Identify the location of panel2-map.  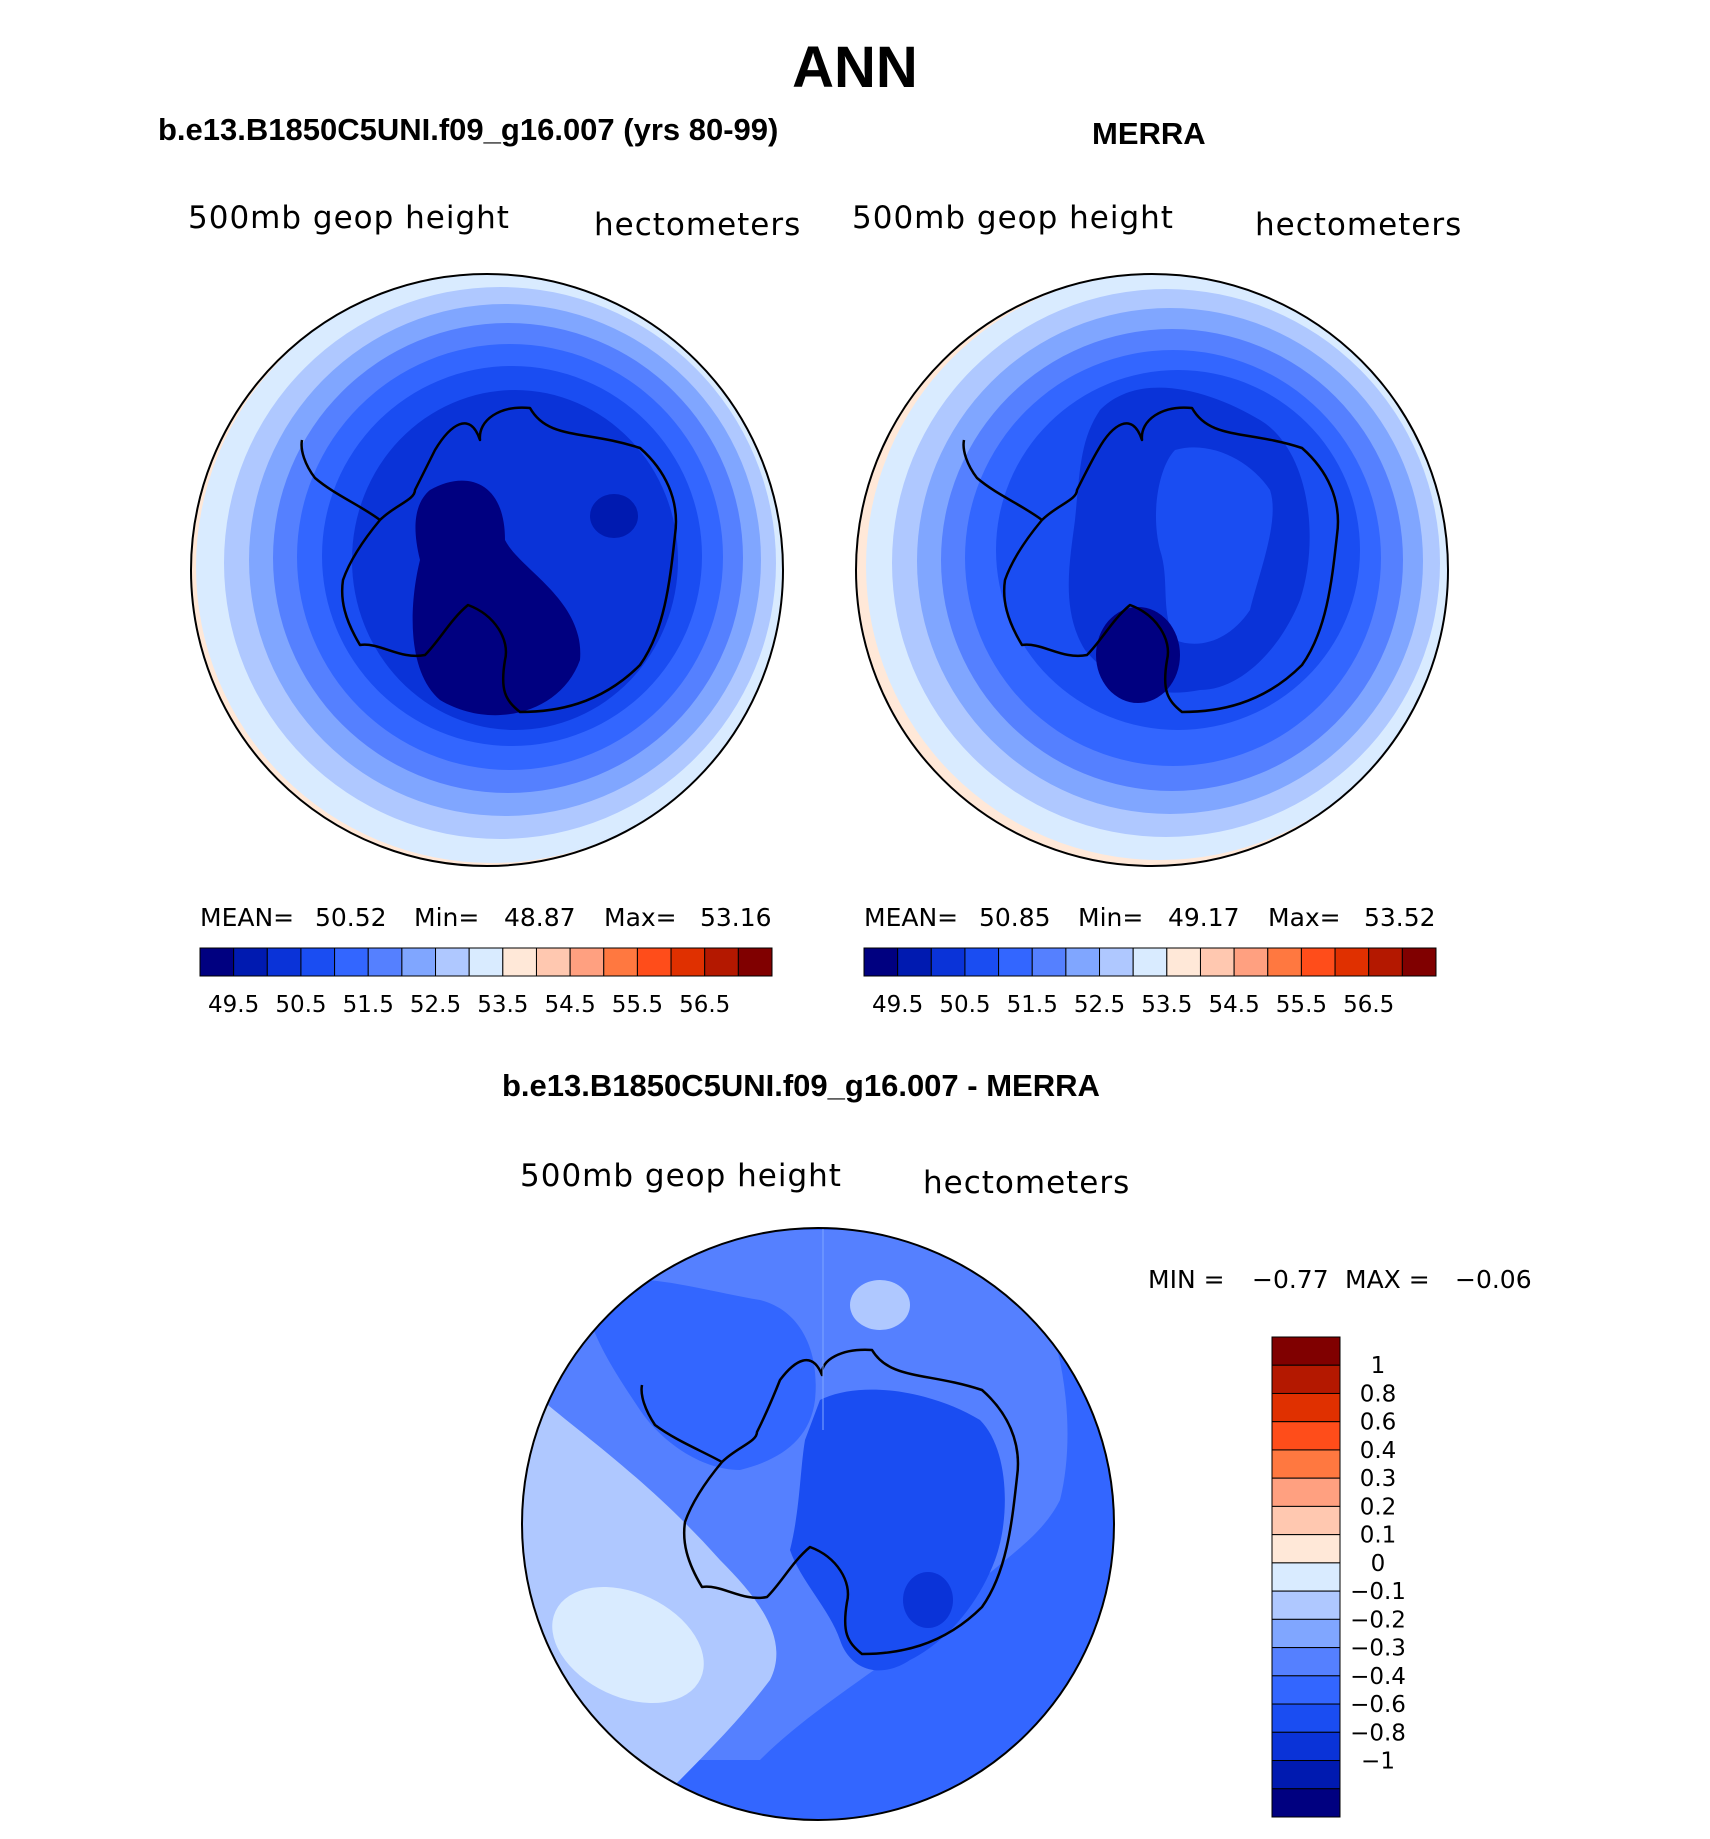
(1152, 570).